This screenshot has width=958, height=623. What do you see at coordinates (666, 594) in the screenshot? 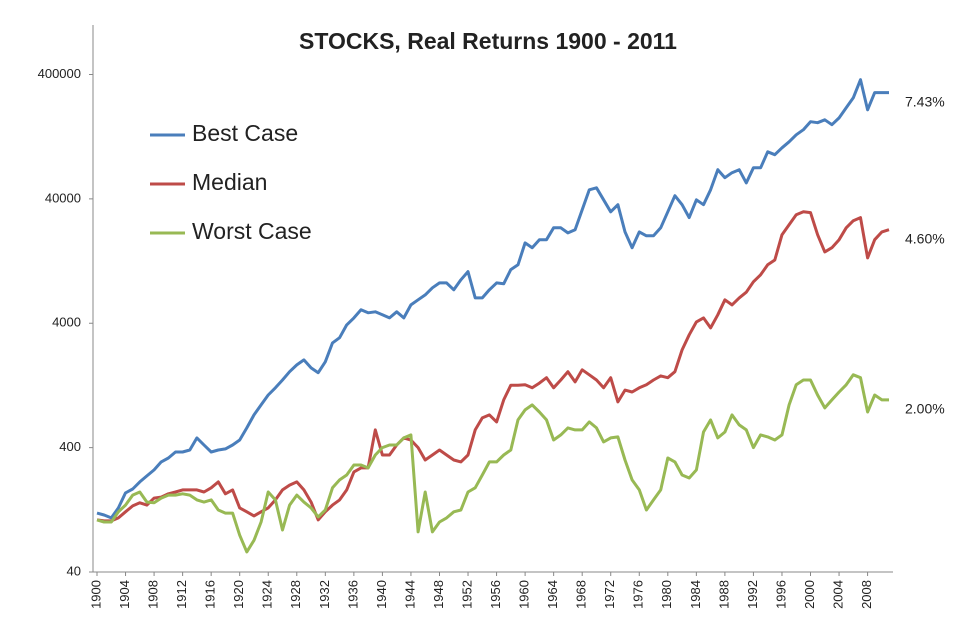
I see `x-tick-label: 1980` at bounding box center [666, 594].